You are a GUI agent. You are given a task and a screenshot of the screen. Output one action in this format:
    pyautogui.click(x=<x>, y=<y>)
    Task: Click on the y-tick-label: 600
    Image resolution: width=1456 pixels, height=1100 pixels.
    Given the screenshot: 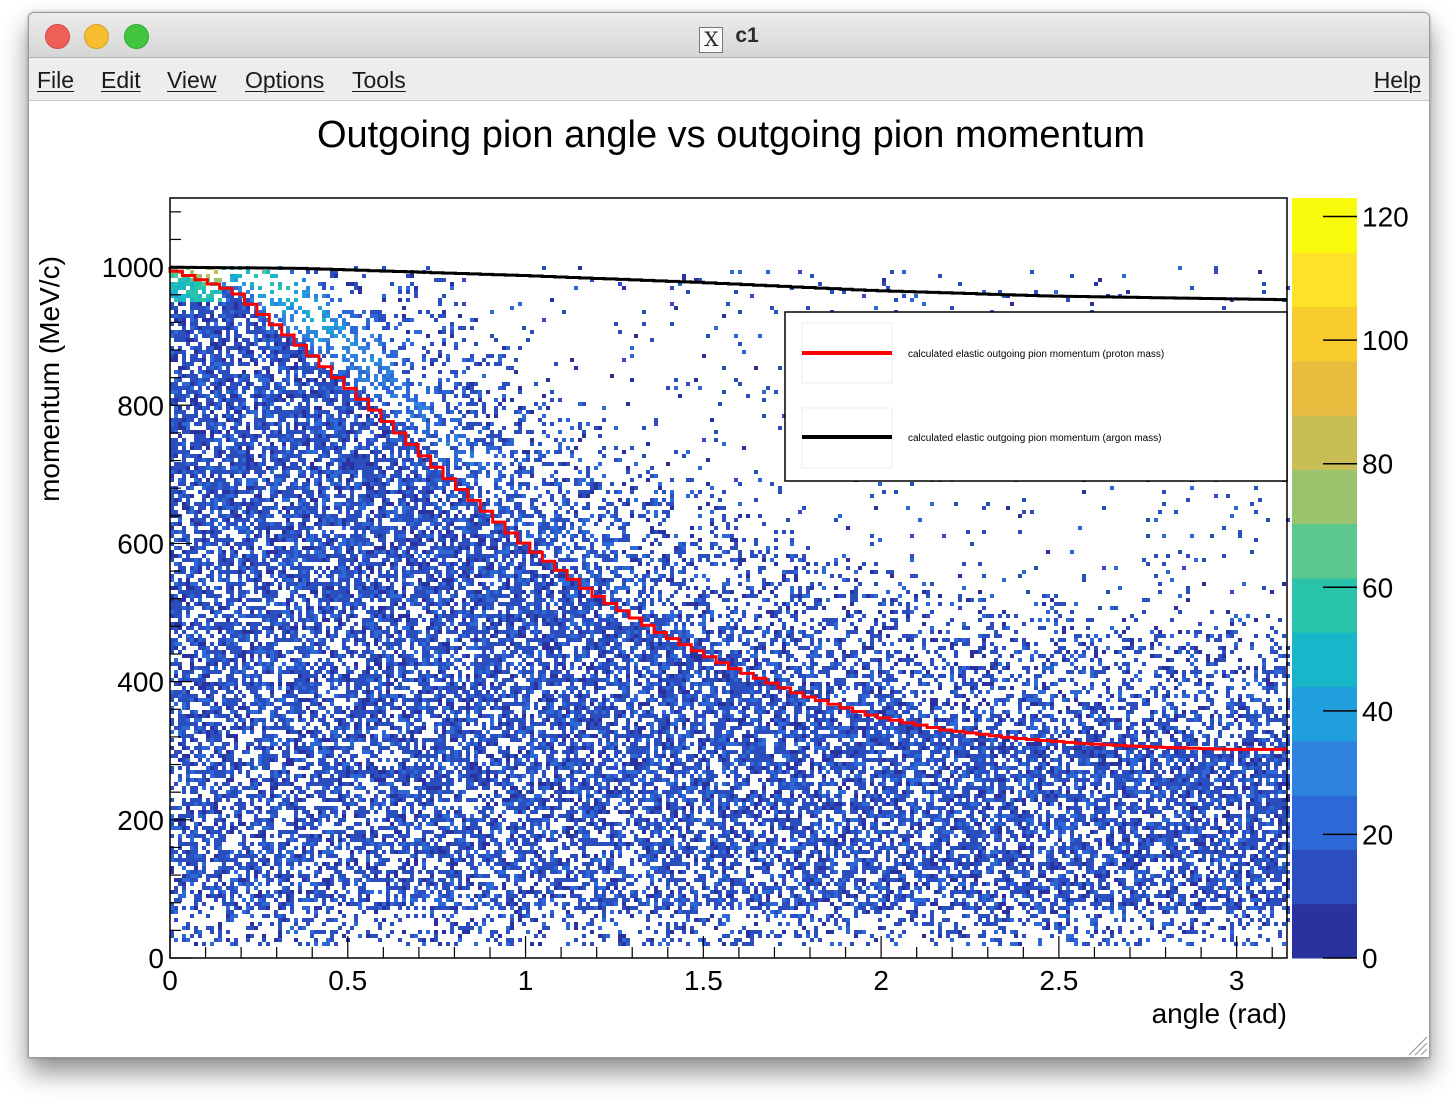 What is the action you would take?
    pyautogui.click(x=140, y=543)
    